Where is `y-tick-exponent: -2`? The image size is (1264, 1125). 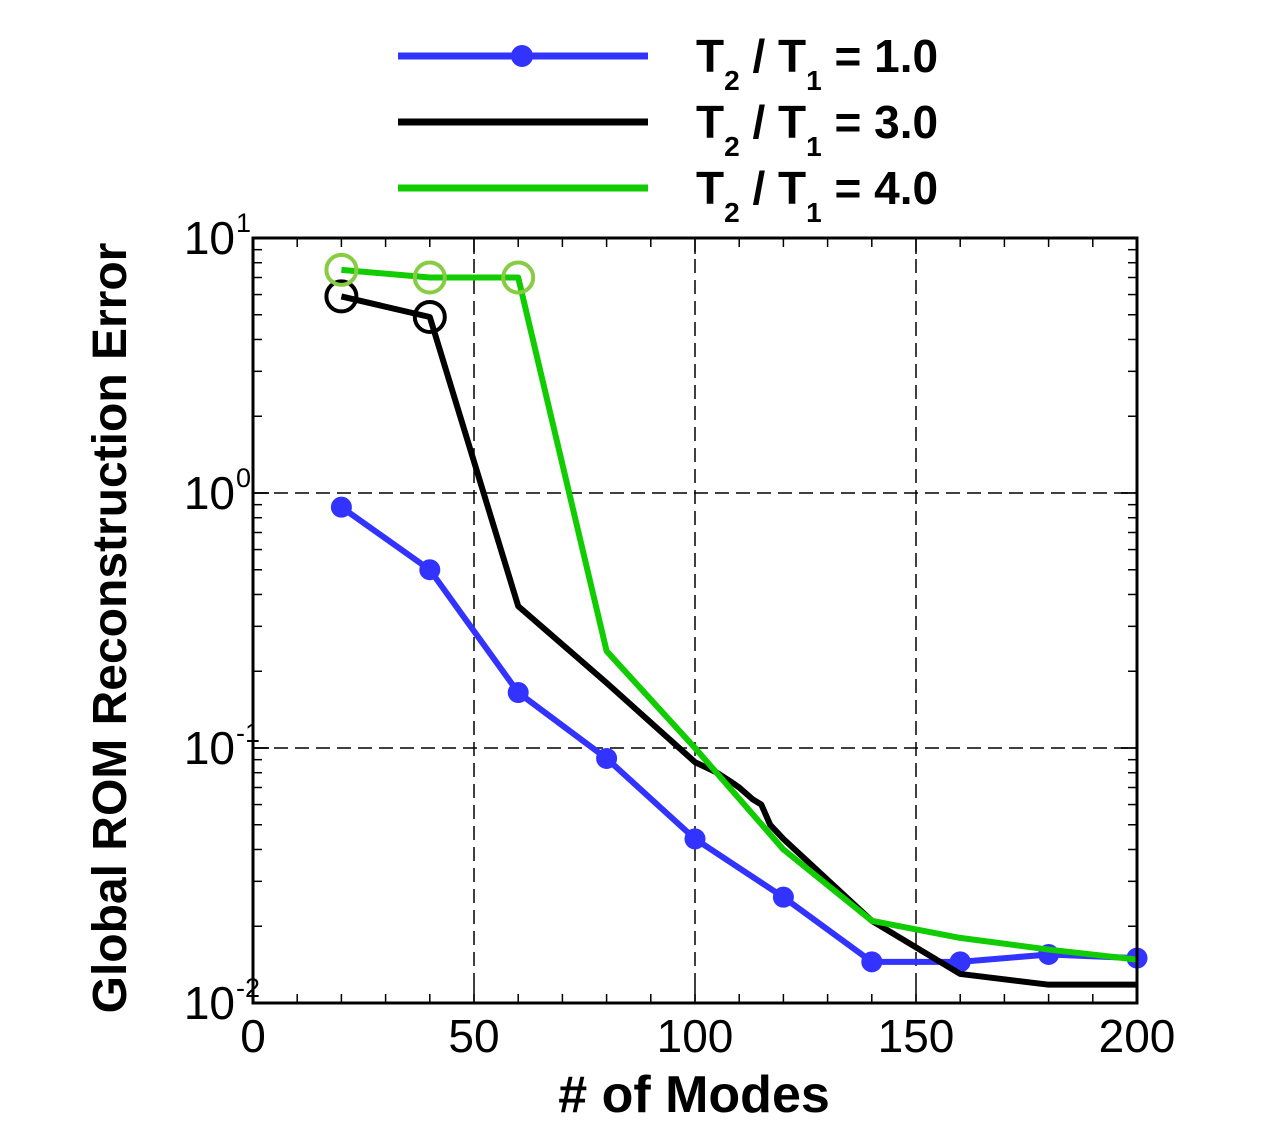
y-tick-exponent: -2 is located at coordinates (248, 988).